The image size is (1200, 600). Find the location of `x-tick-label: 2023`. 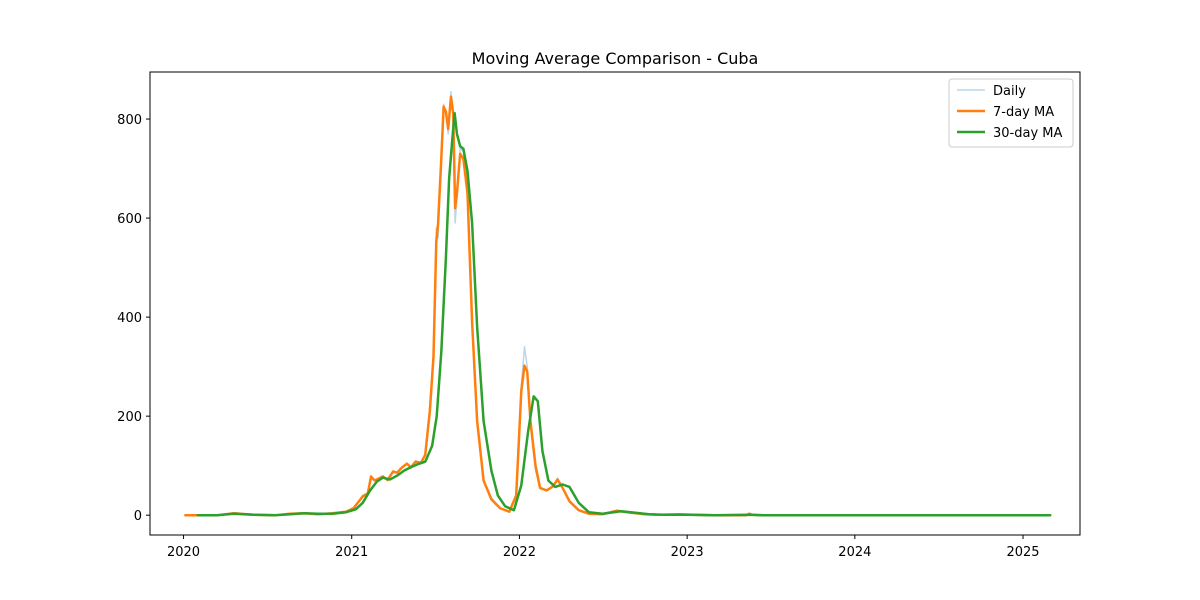

x-tick-label: 2023 is located at coordinates (687, 552).